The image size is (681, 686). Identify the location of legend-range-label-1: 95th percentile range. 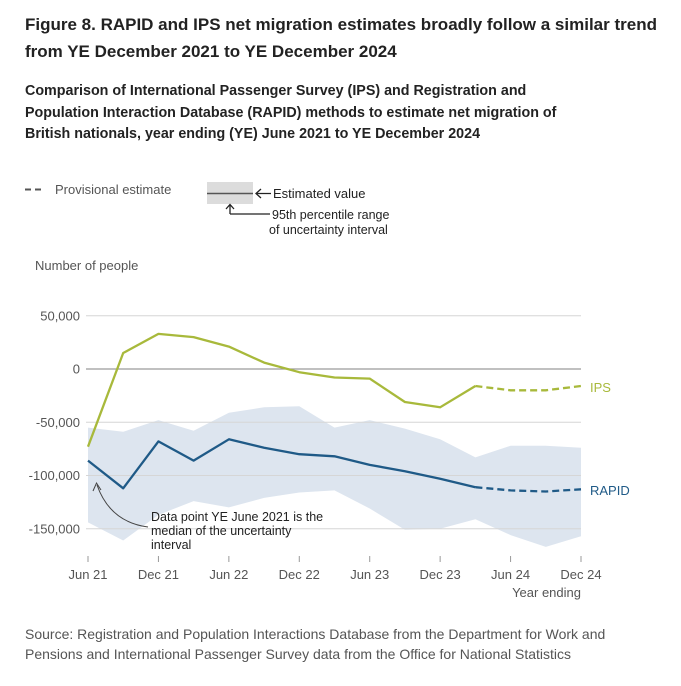
(330, 215).